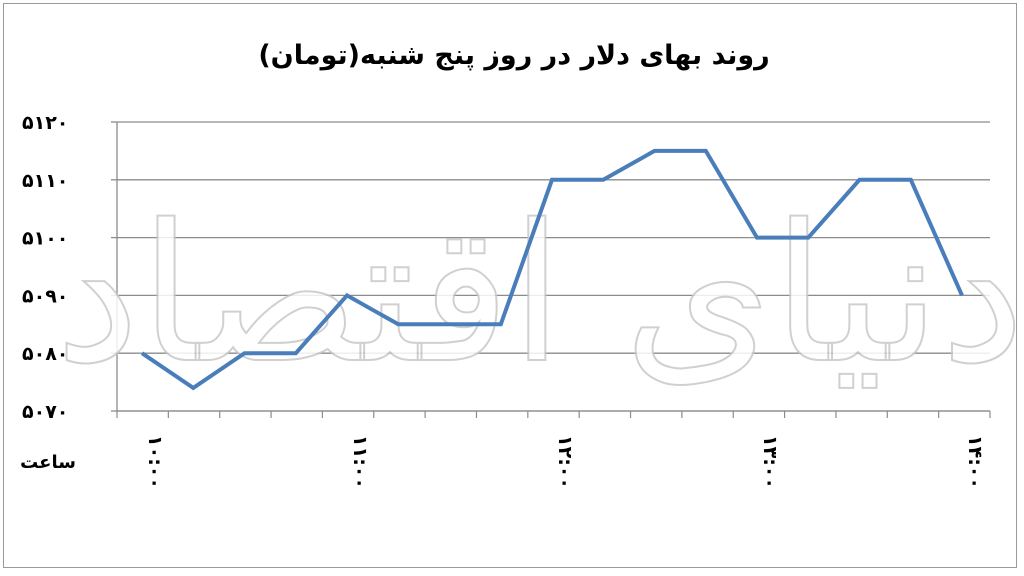 The width and height of the screenshot is (1024, 576). I want to click on y-tick-label: ۵۰۸۰, so click(45, 354).